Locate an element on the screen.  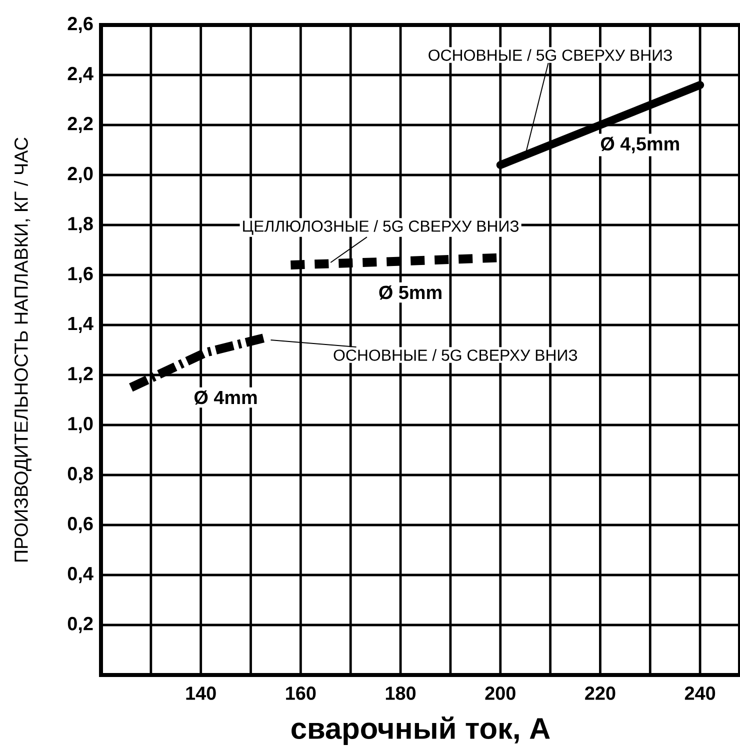
x-axis-title: сварочный ток, А is located at coordinates (421, 730).